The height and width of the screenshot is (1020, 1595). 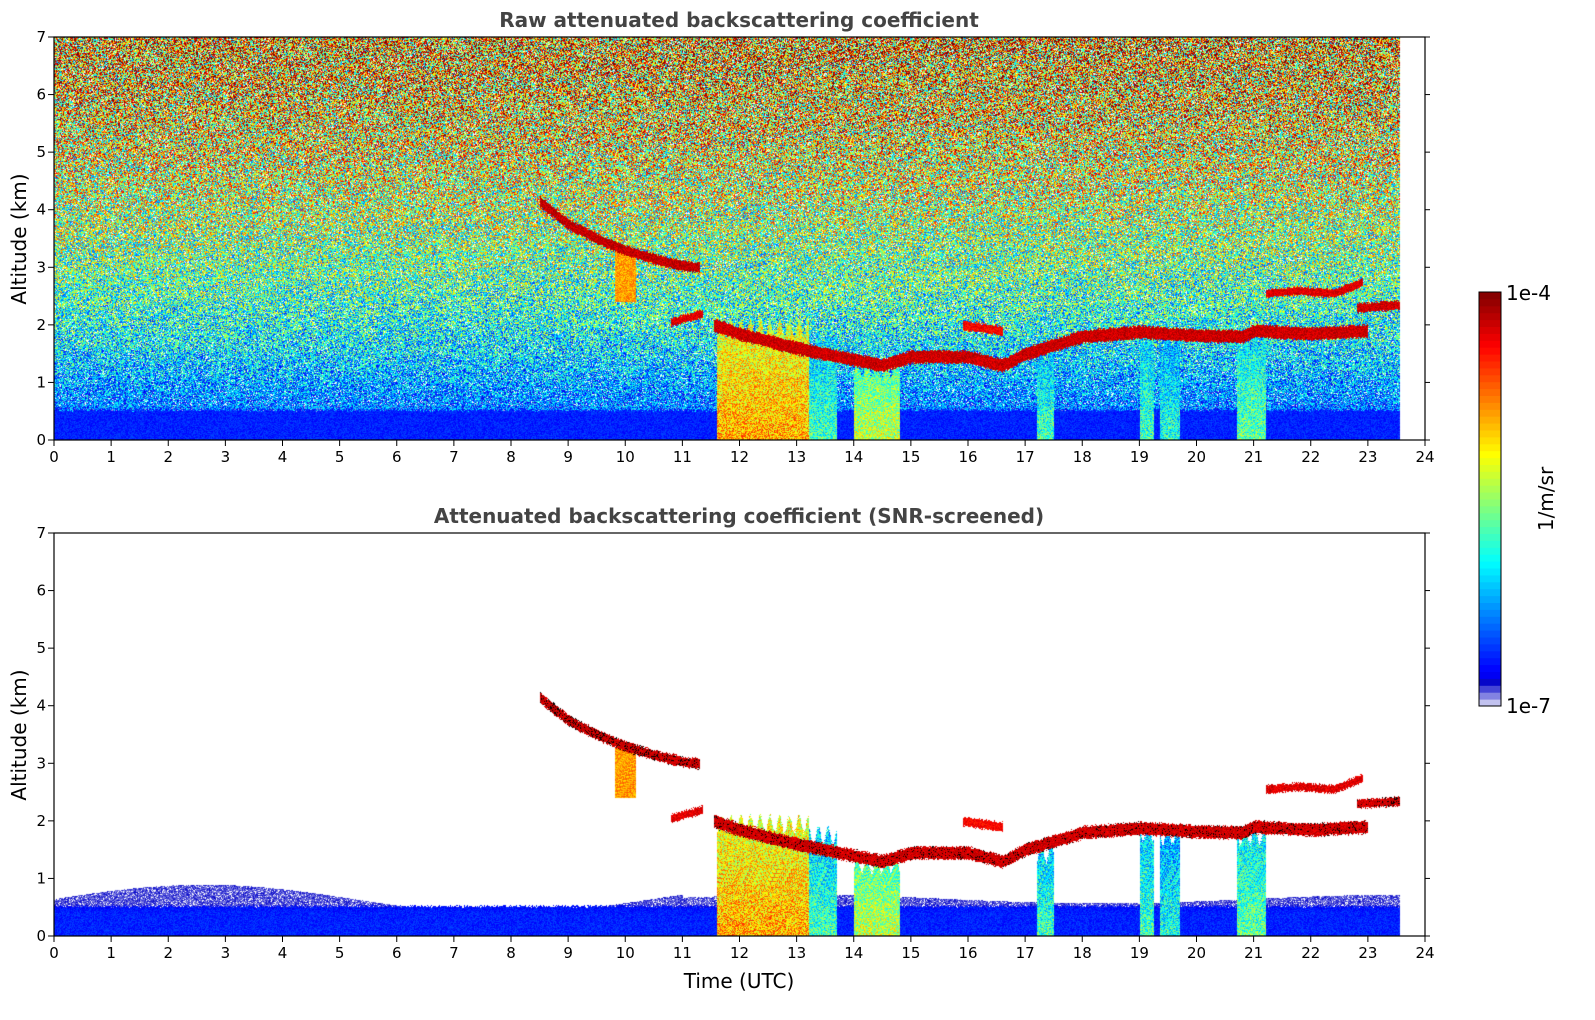 What do you see at coordinates (853, 953) in the screenshot?
I see `x-tick-label: 14` at bounding box center [853, 953].